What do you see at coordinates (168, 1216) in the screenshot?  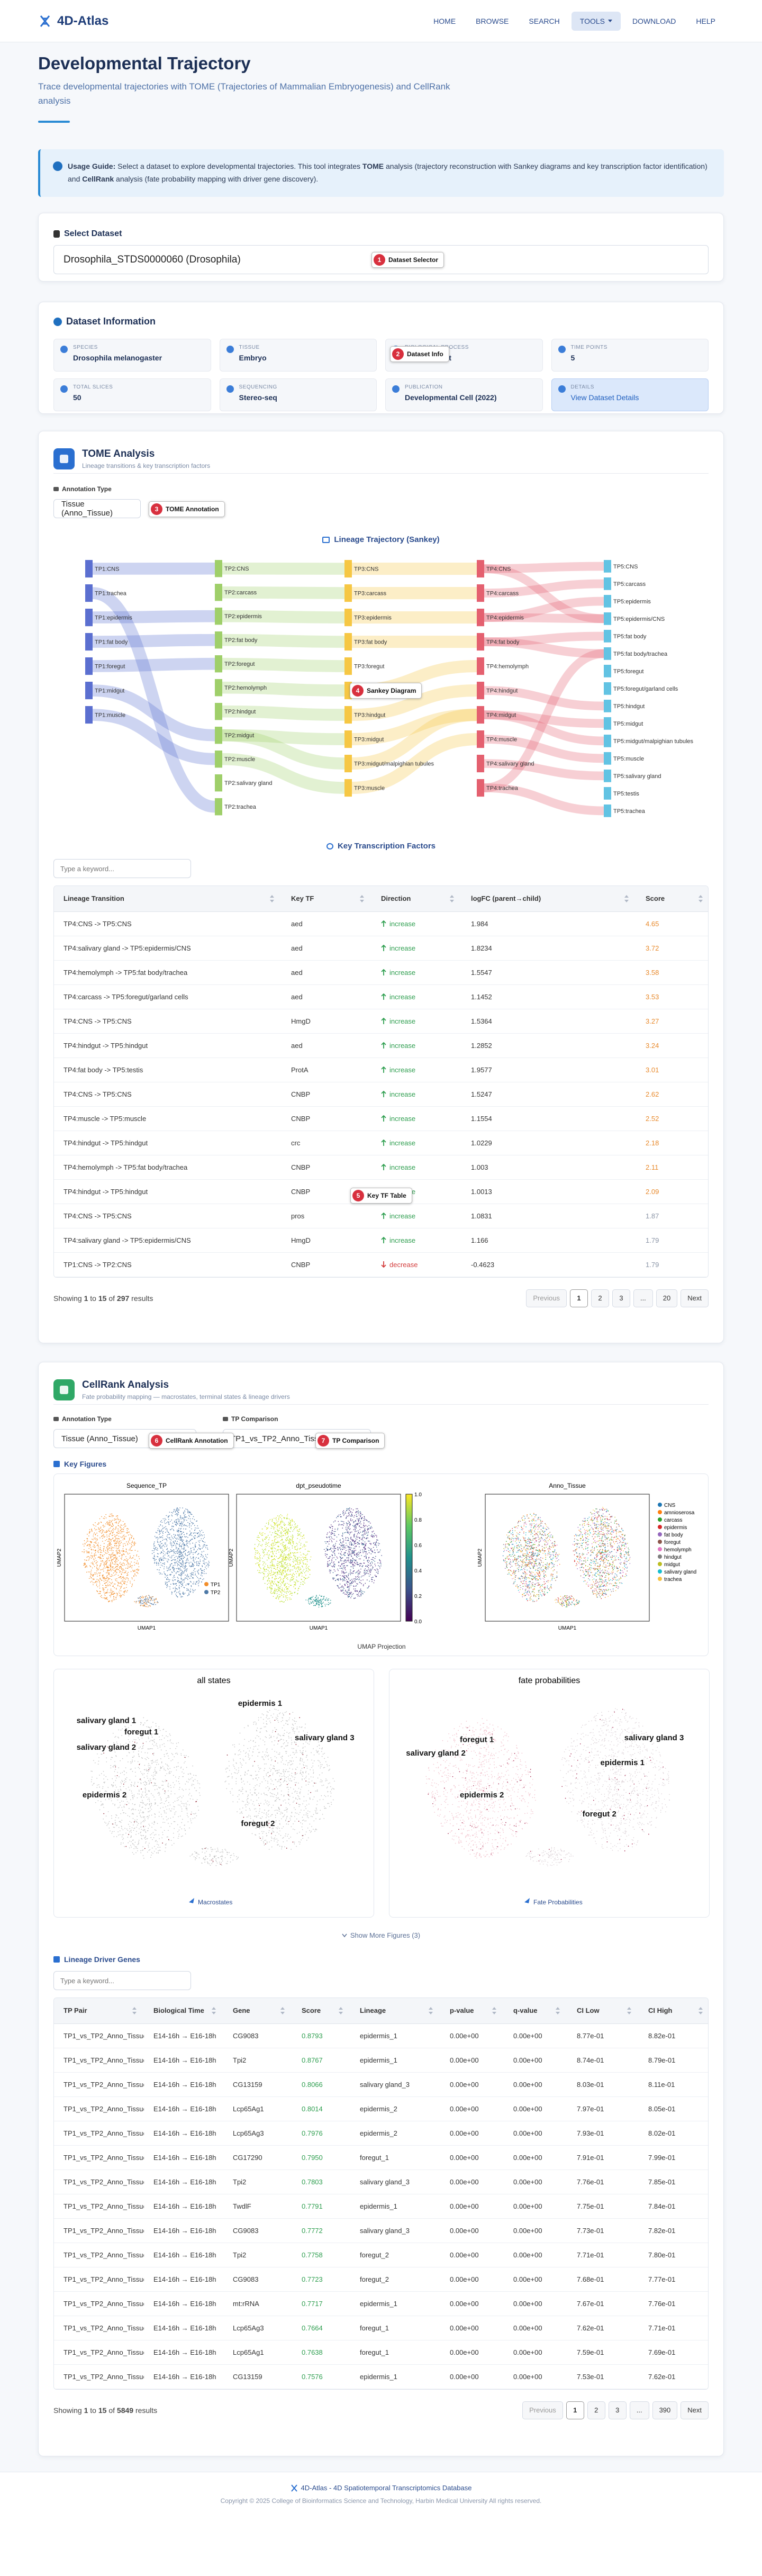 I see `table-cell: TP4:CNS -> TP5:CNS` at bounding box center [168, 1216].